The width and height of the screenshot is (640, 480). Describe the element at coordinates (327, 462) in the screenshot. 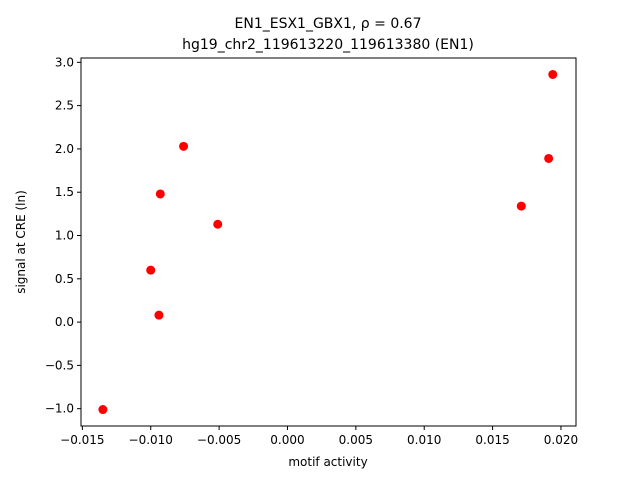

I see `x-axis-label: motif activity` at that location.